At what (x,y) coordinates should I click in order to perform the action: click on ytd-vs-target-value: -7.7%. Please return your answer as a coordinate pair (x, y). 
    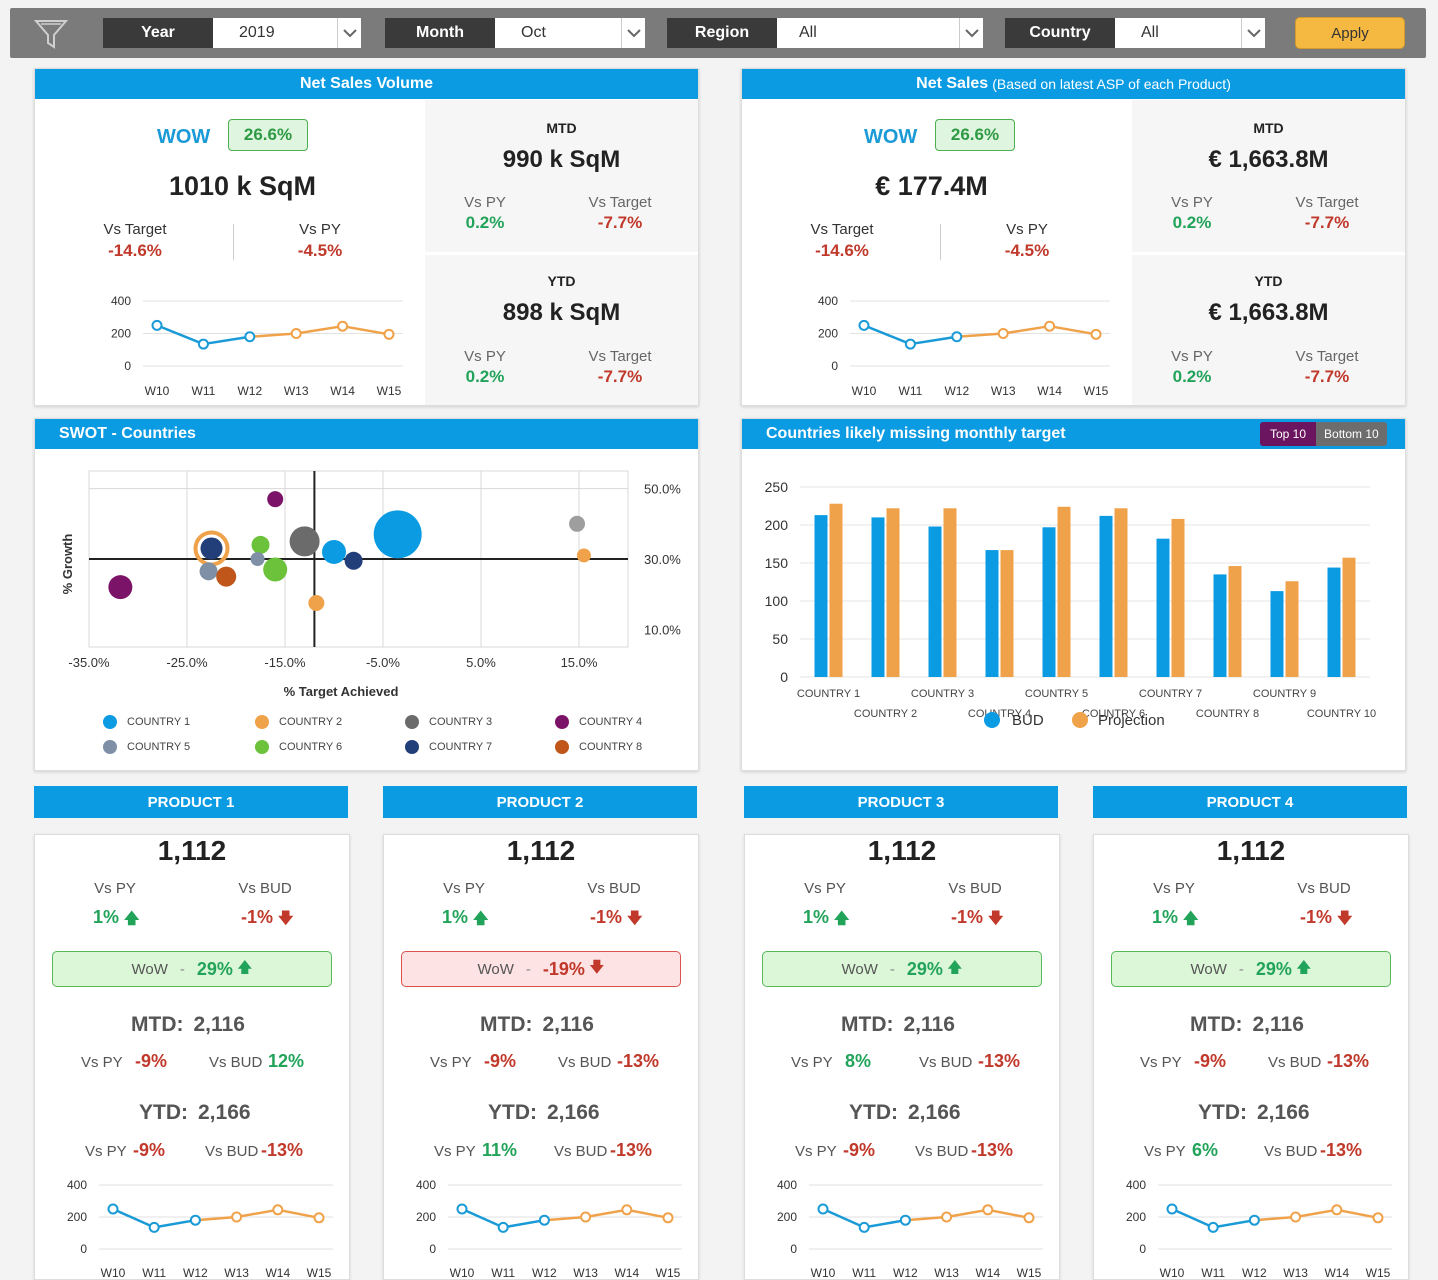
    Looking at the image, I should click on (620, 376).